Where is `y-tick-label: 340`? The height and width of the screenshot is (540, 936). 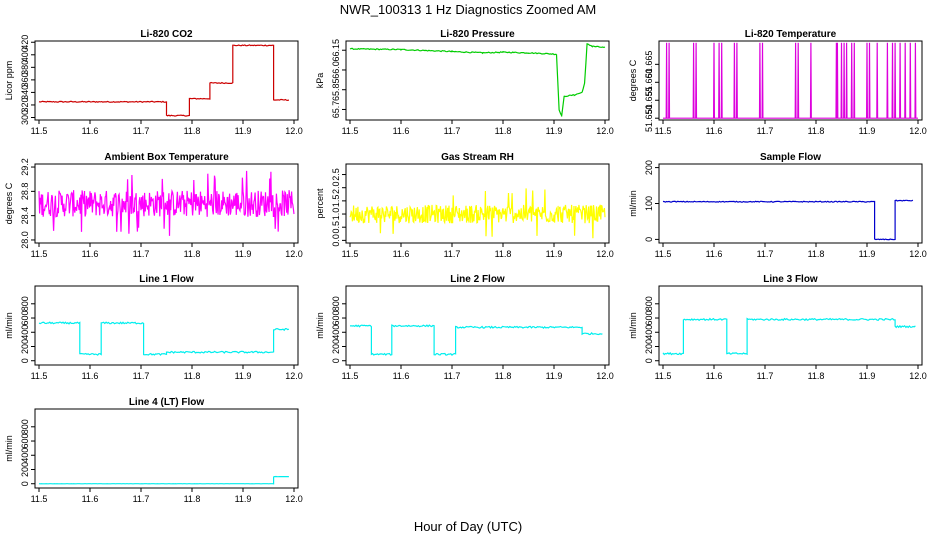
y-tick-label: 340 is located at coordinates (25, 92).